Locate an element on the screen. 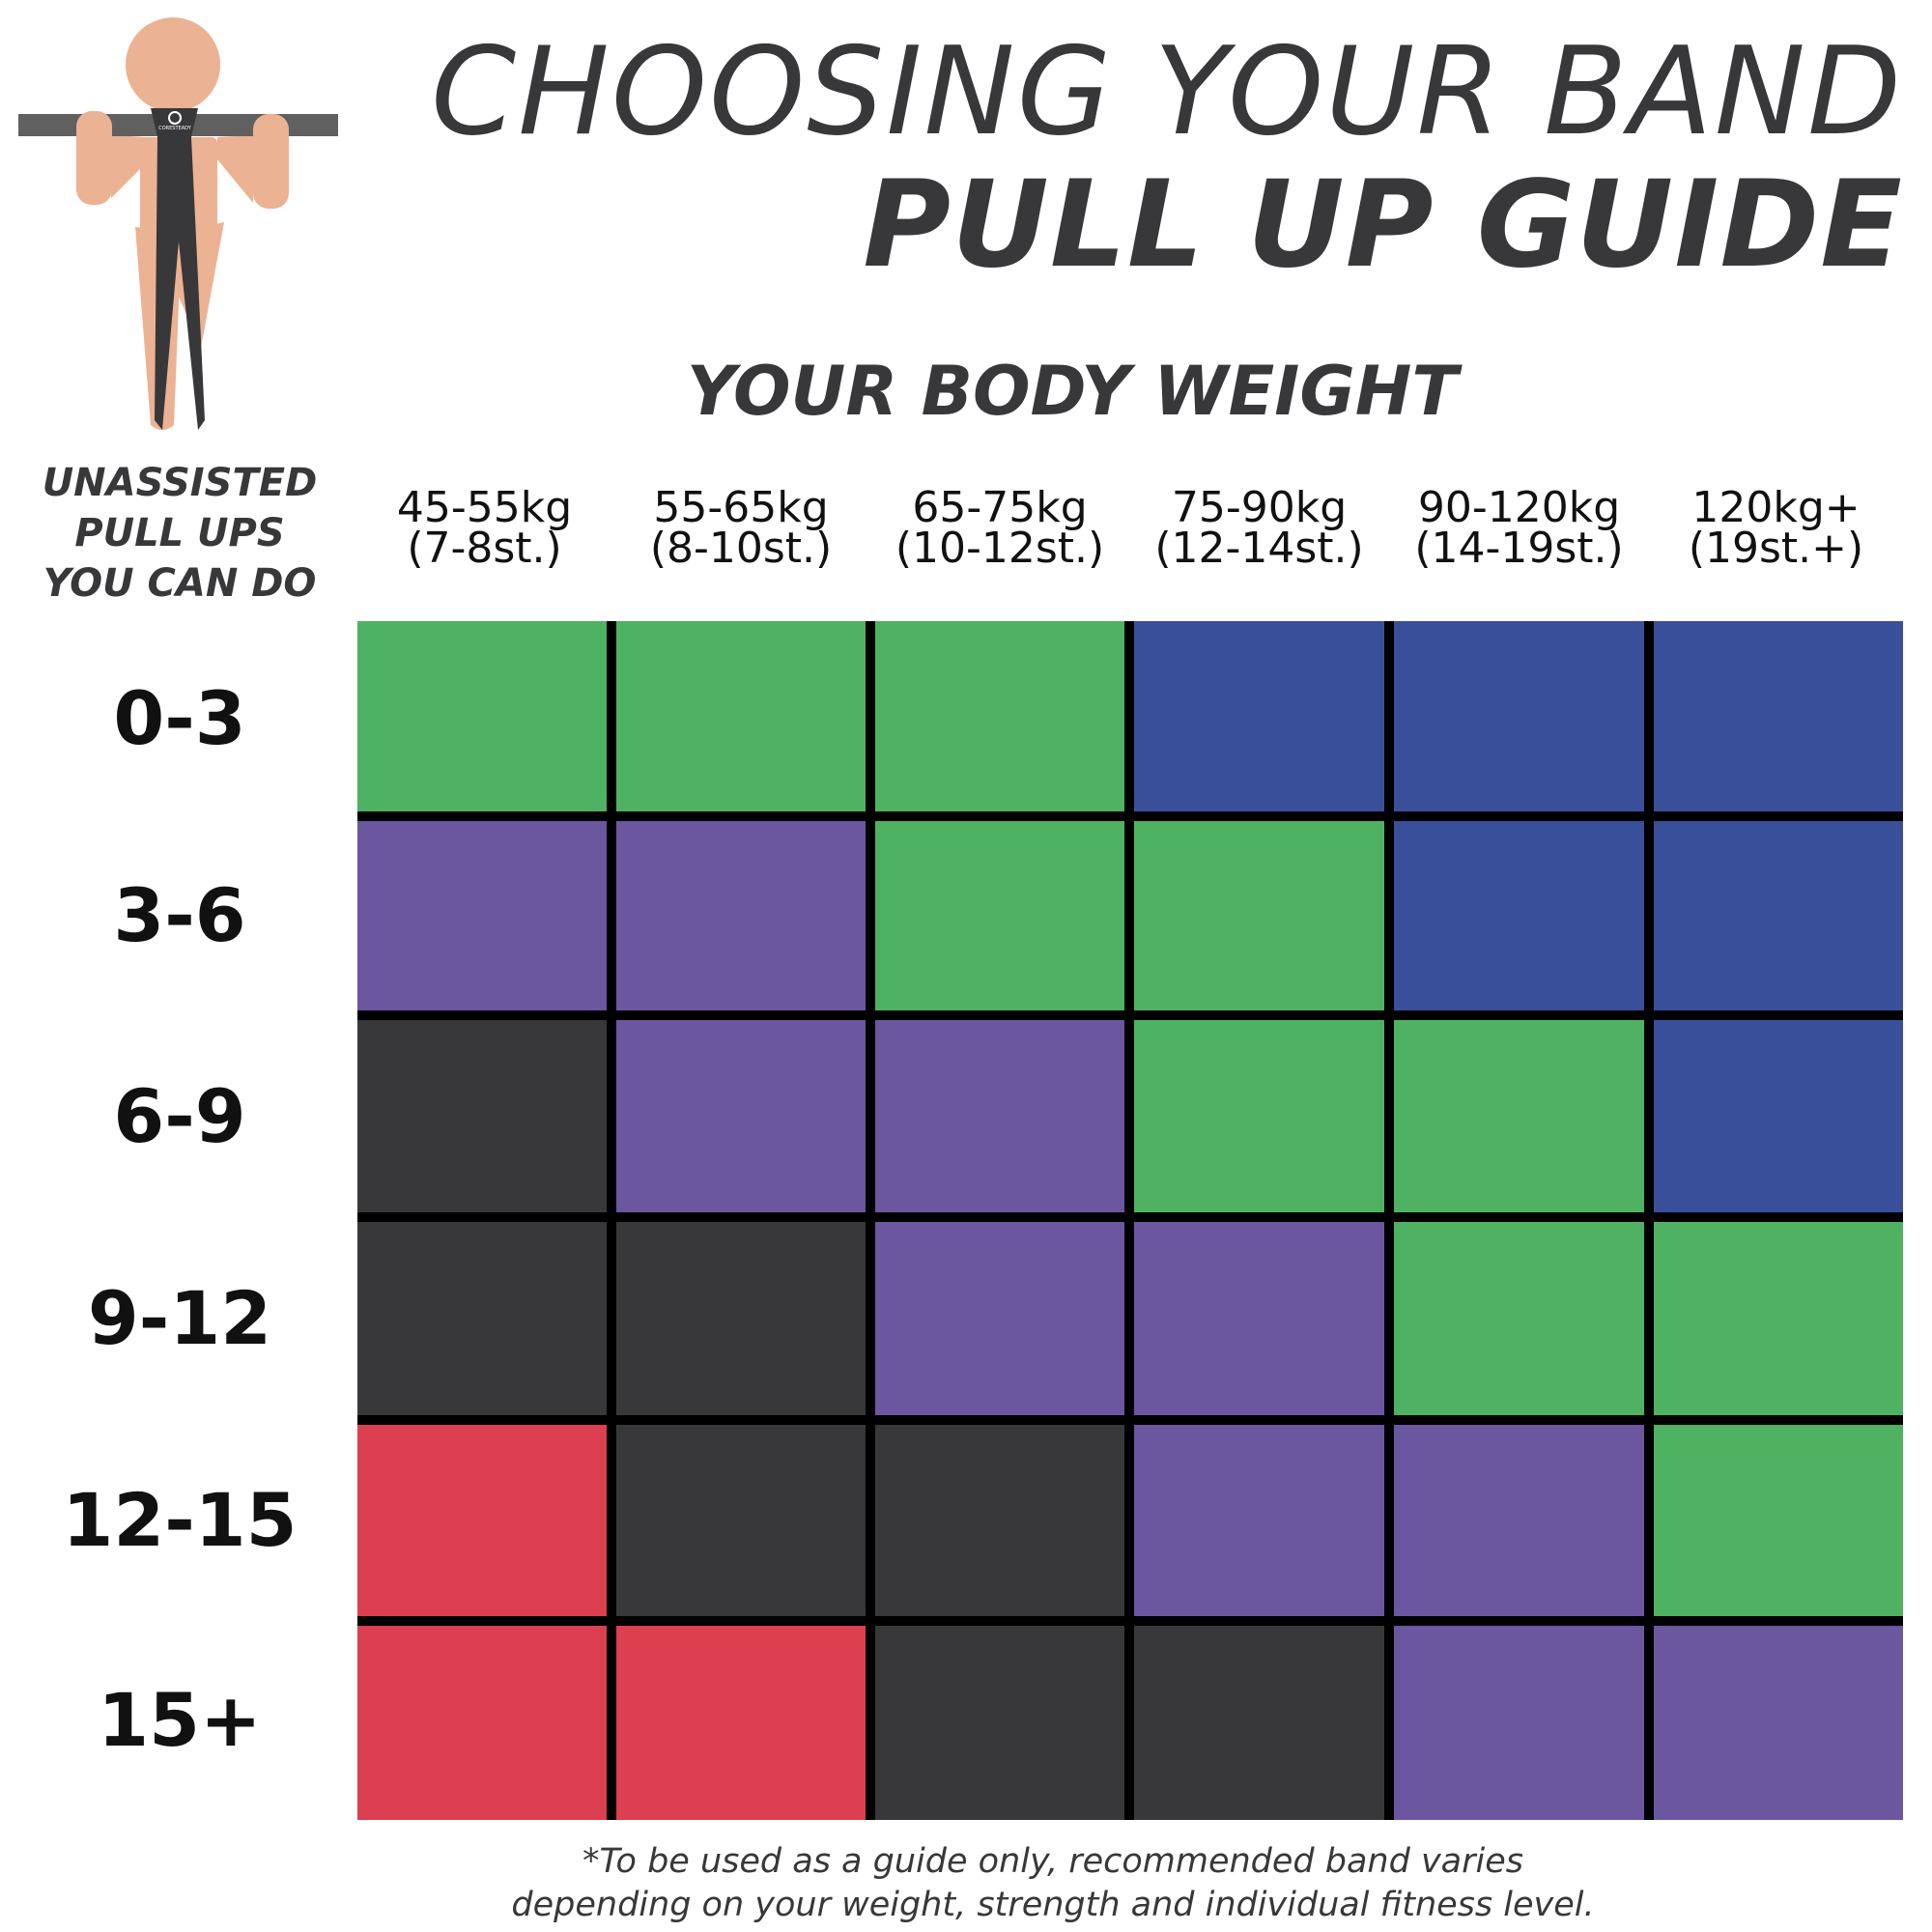 This screenshot has width=1932, height=1932. row-header: 15+ is located at coordinates (180, 1720).